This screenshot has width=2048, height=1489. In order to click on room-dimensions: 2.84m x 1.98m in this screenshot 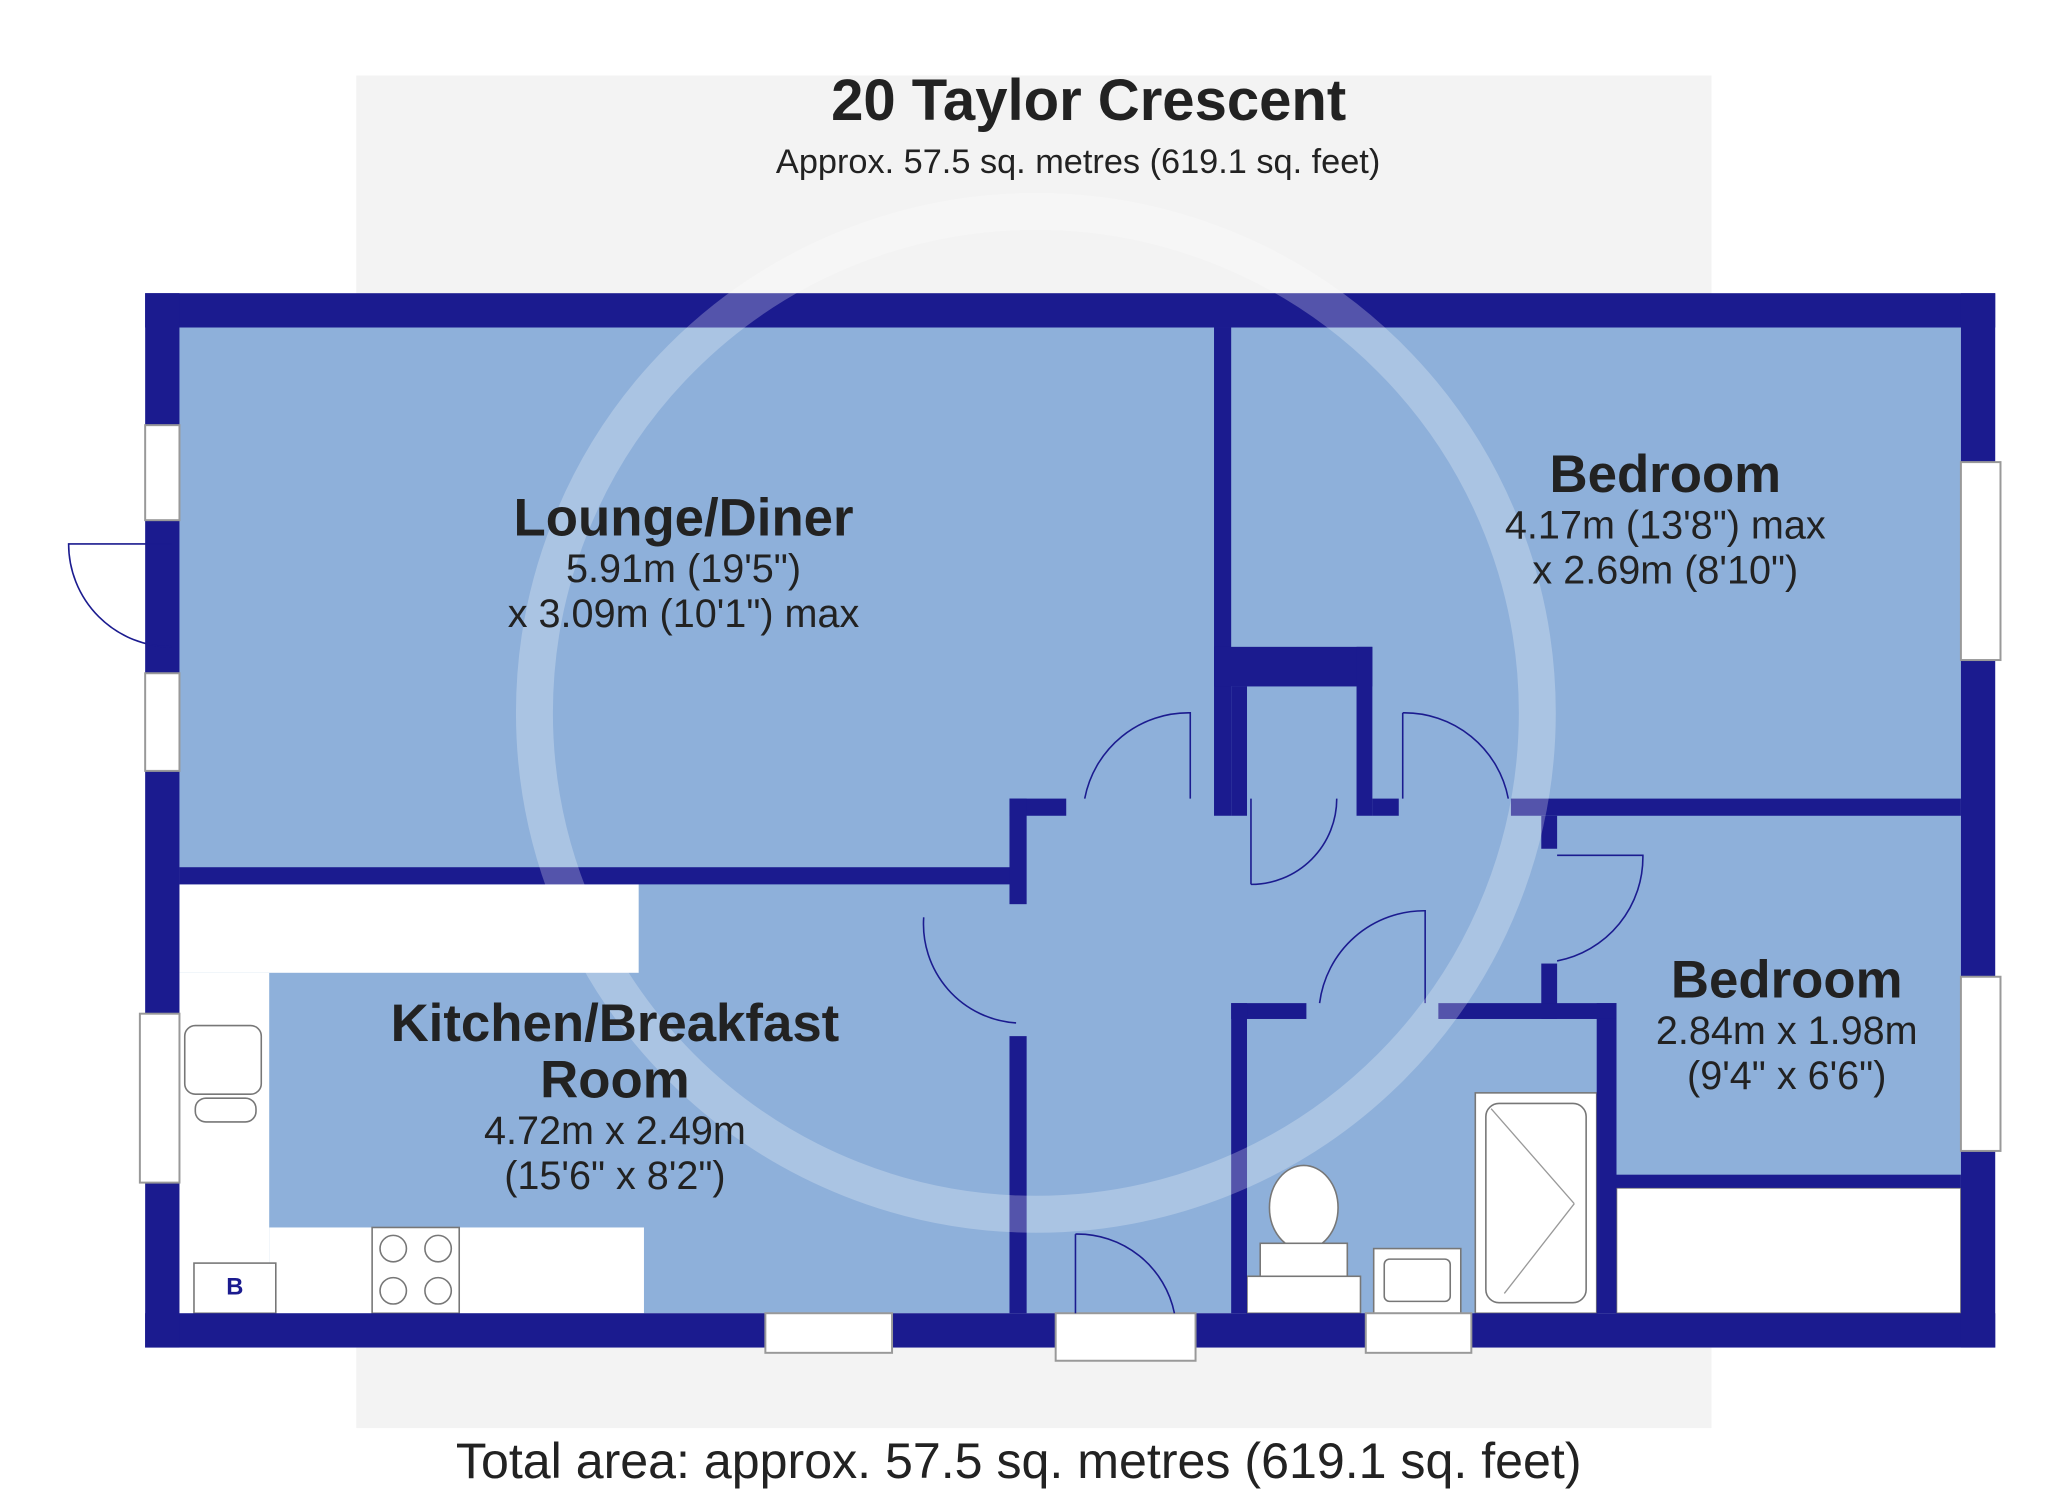, I will do `click(1787, 1031)`.